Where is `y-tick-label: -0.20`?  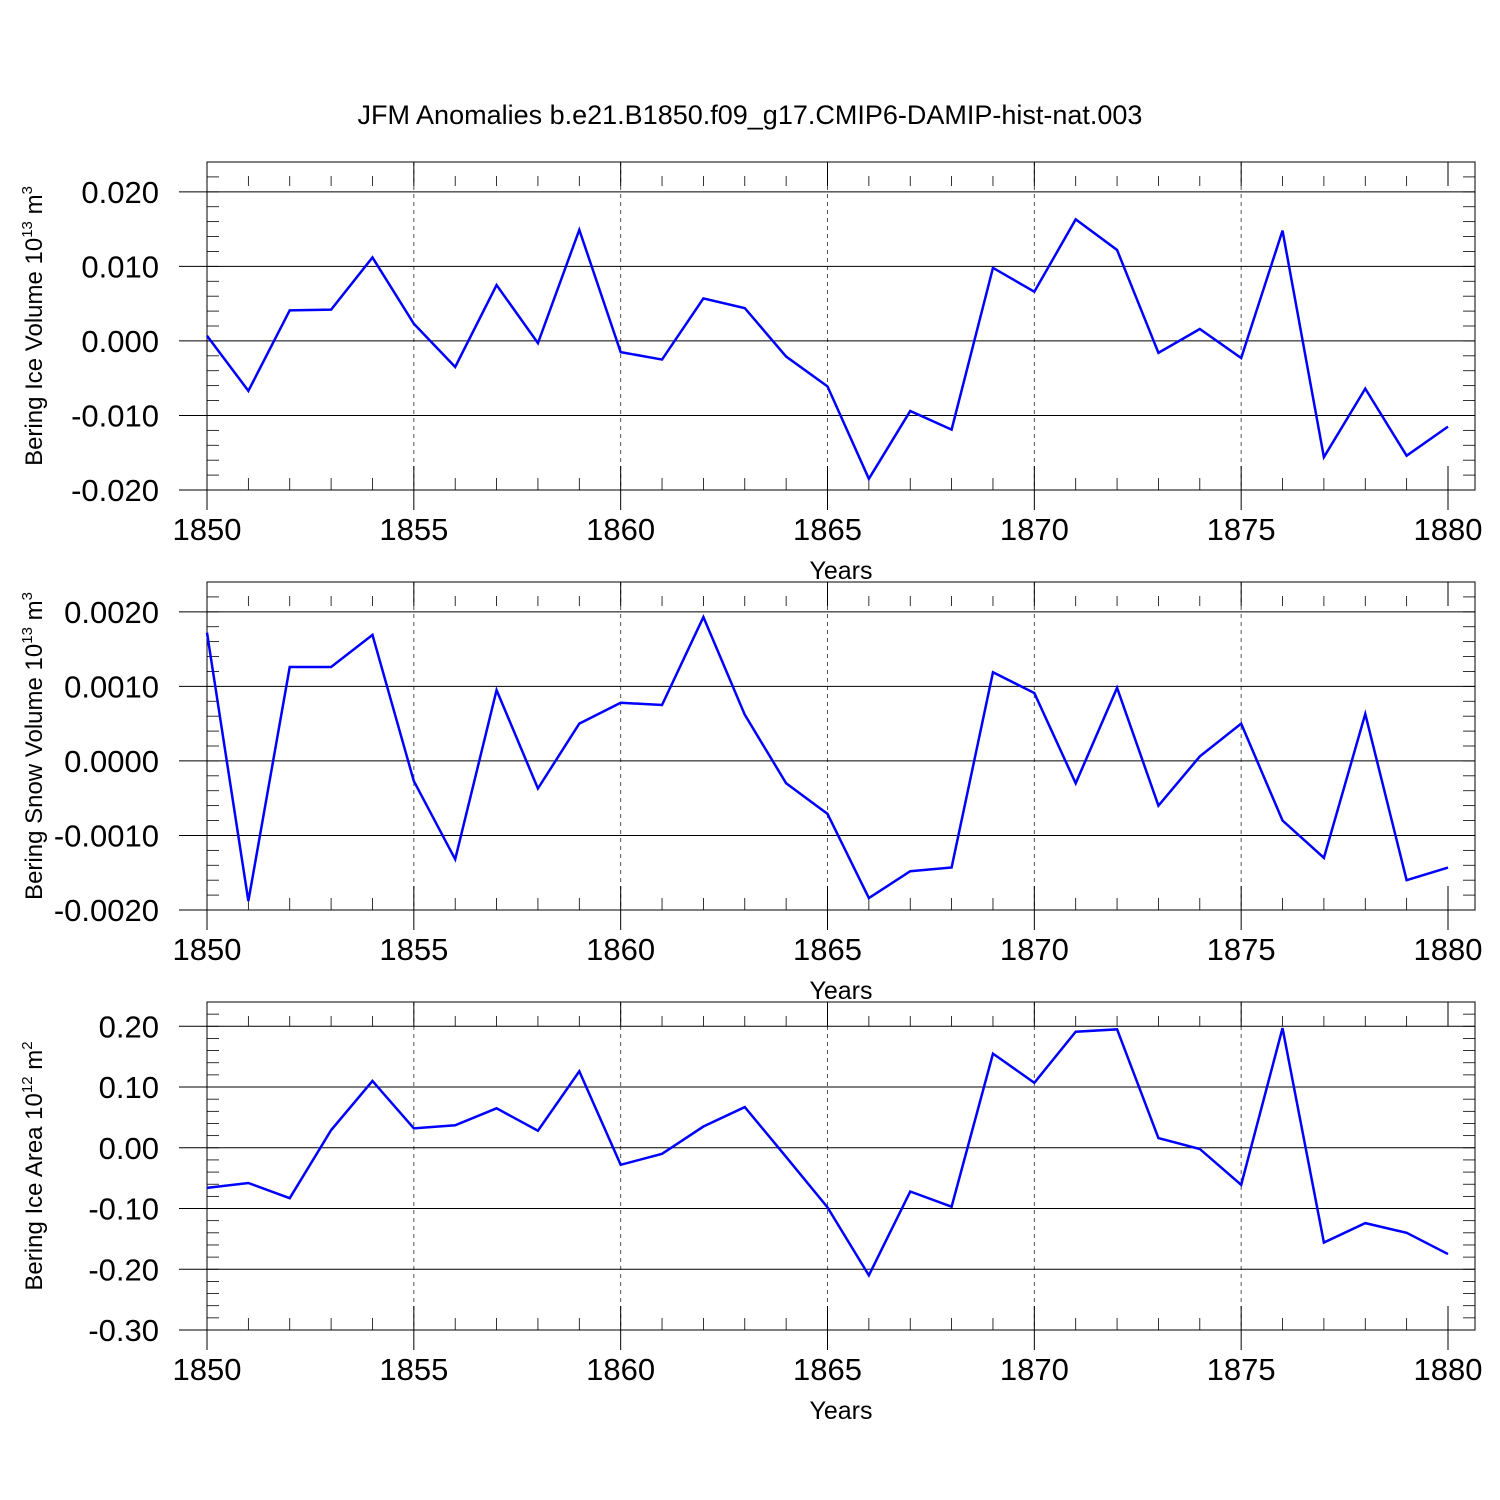 y-tick-label: -0.20 is located at coordinates (123, 1269).